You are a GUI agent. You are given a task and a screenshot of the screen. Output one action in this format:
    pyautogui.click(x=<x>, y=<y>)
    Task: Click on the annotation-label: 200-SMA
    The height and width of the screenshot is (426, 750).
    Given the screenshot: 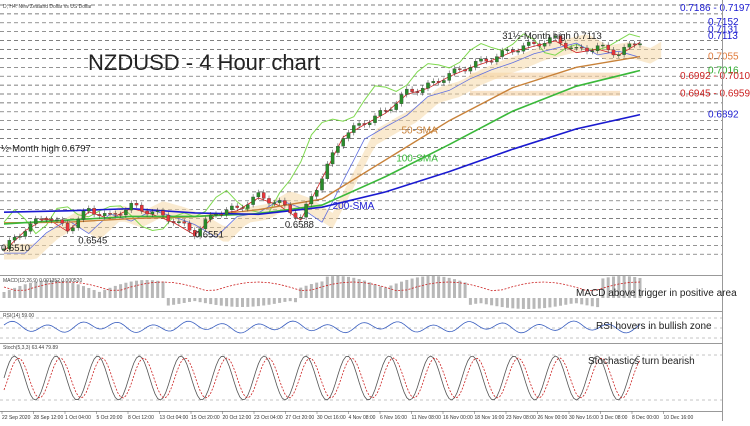 What is the action you would take?
    pyautogui.click(x=354, y=206)
    